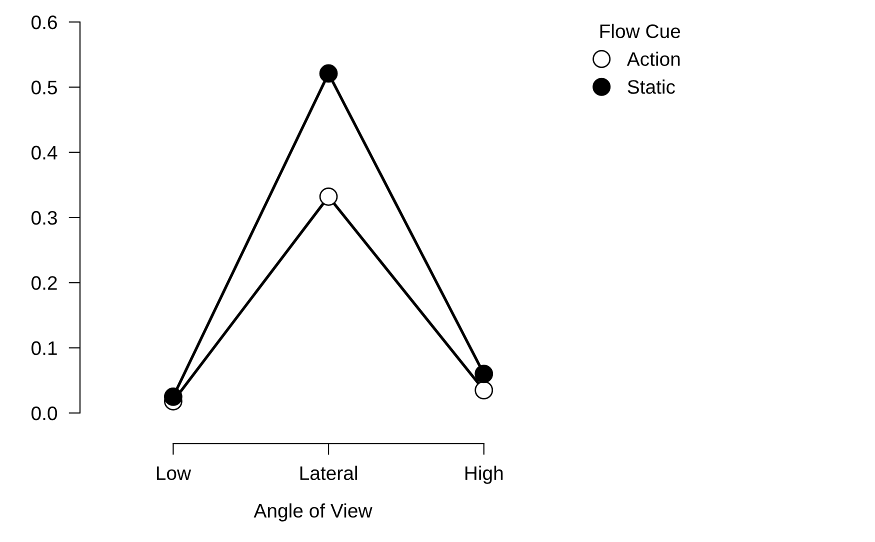 The height and width of the screenshot is (542, 875). I want to click on x-axis-title: Angle of View, so click(313, 512).